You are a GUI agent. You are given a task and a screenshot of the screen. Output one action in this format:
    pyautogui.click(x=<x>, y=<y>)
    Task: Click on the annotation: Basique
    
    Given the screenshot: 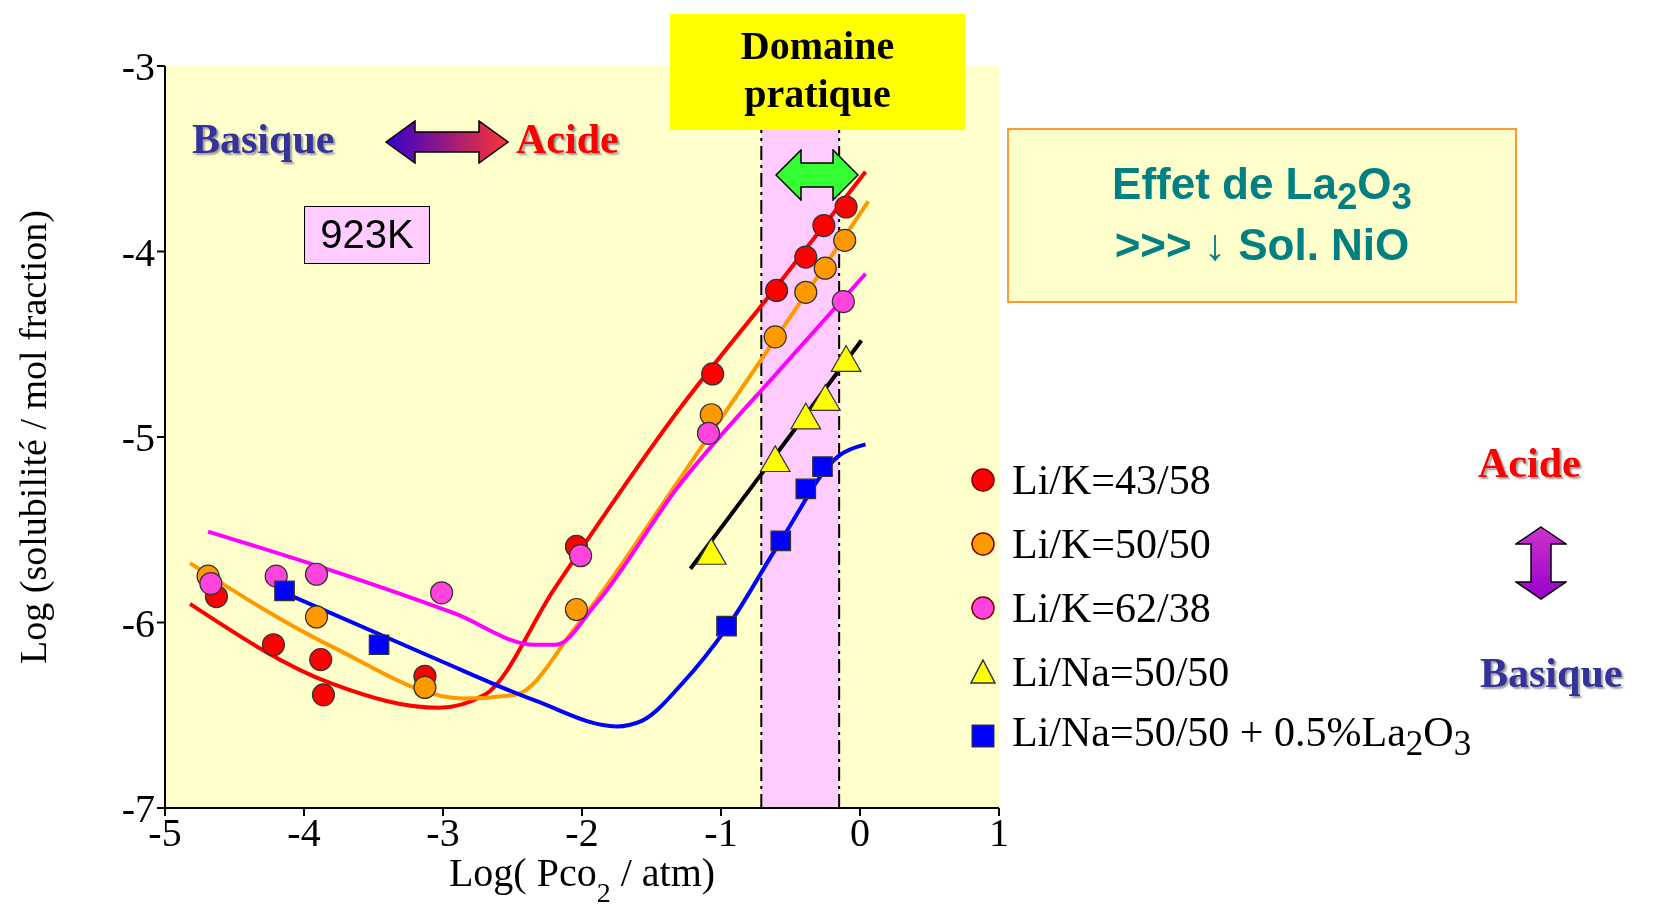 What is the action you would take?
    pyautogui.click(x=263, y=139)
    